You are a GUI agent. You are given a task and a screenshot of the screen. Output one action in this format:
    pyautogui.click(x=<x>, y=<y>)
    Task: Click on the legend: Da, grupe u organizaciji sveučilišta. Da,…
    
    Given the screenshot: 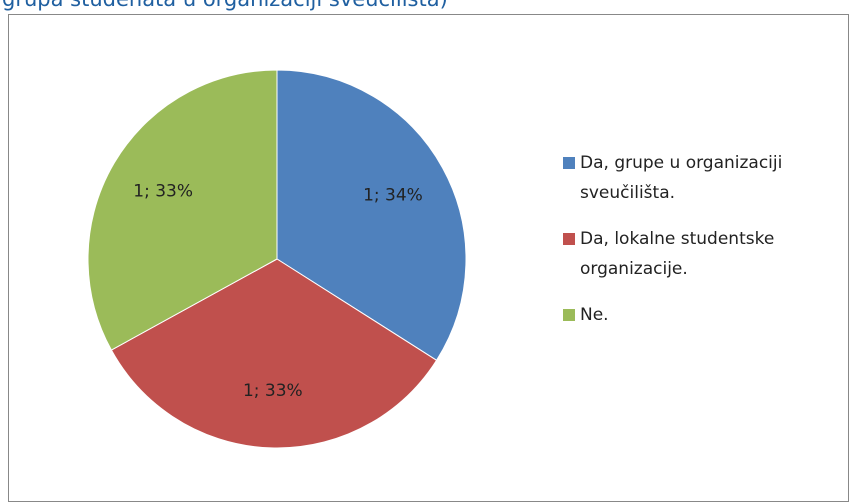 What is the action you would take?
    pyautogui.click(x=698, y=247)
    